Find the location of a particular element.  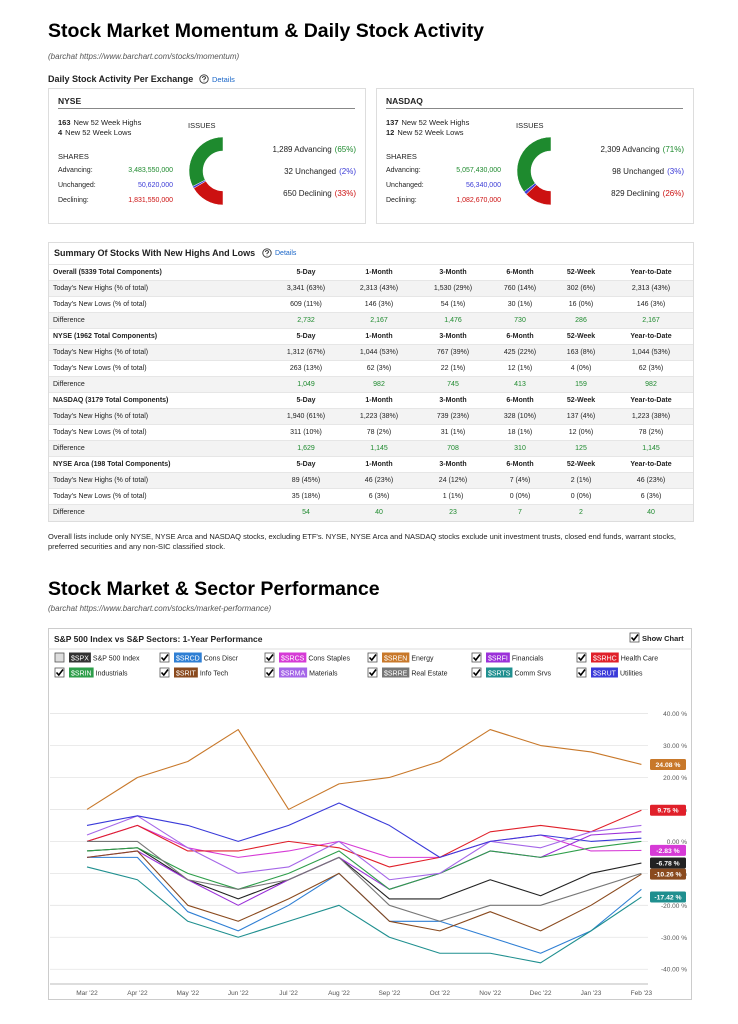

x-tick-label: Jan '23 is located at coordinates (591, 993).